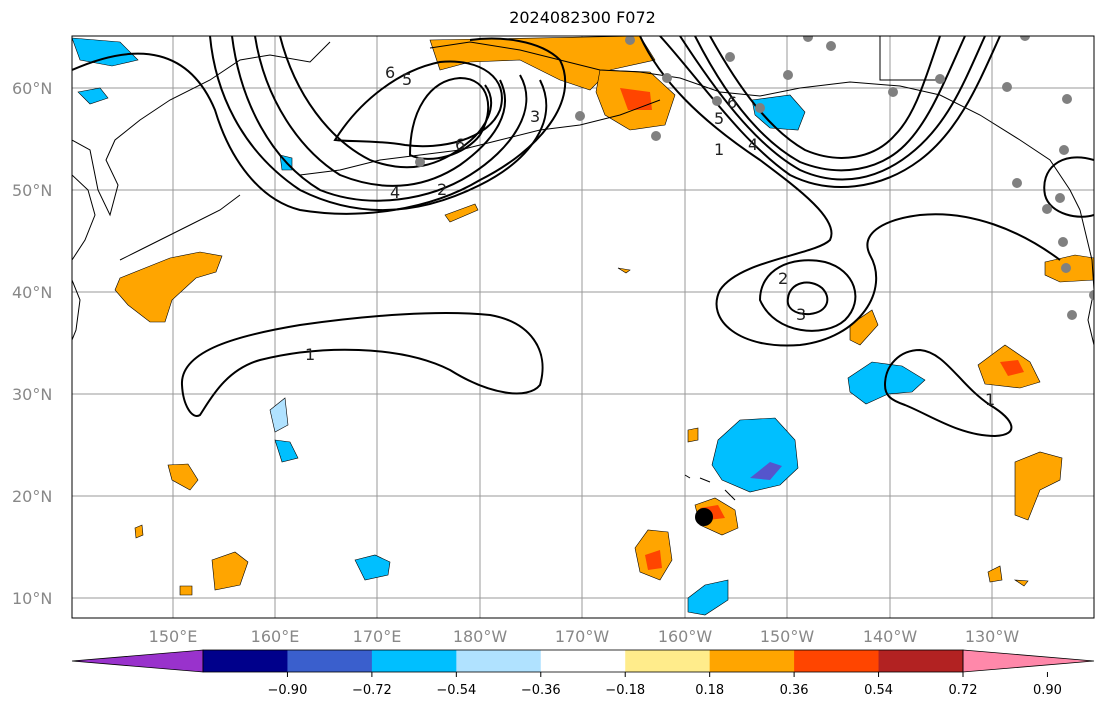  What do you see at coordinates (372, 690) in the screenshot?
I see `colorbar-tick-label: −0.72` at bounding box center [372, 690].